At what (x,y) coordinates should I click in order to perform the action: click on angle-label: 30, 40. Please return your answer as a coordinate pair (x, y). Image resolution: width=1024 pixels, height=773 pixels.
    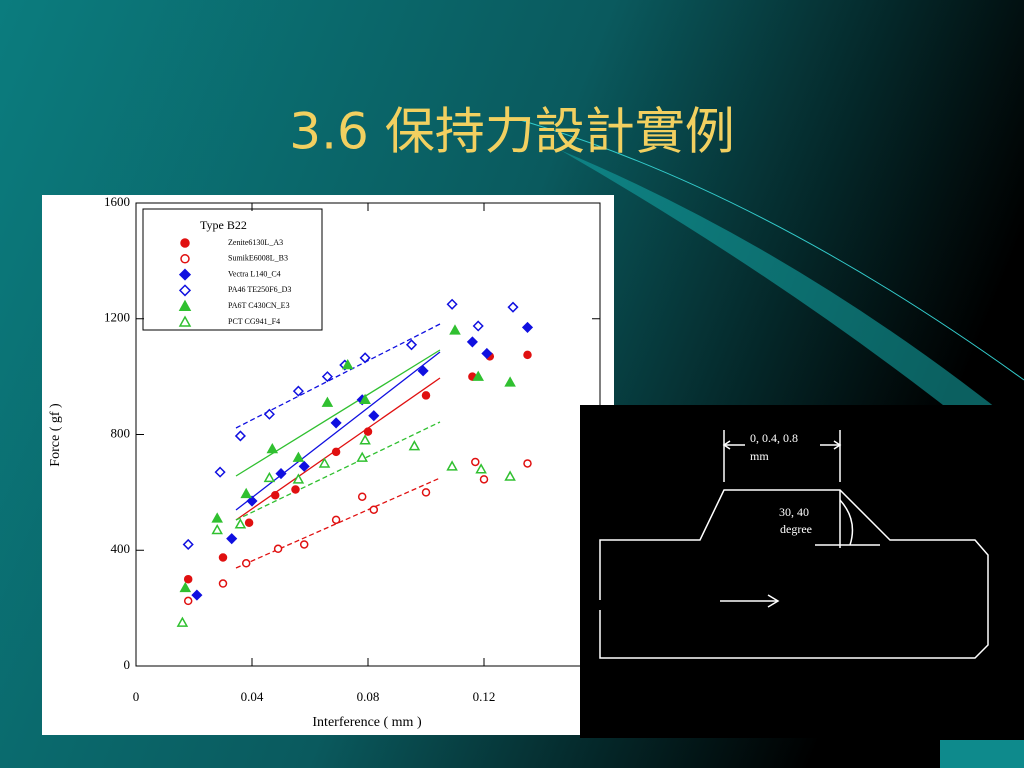
    Looking at the image, I should click on (794, 512).